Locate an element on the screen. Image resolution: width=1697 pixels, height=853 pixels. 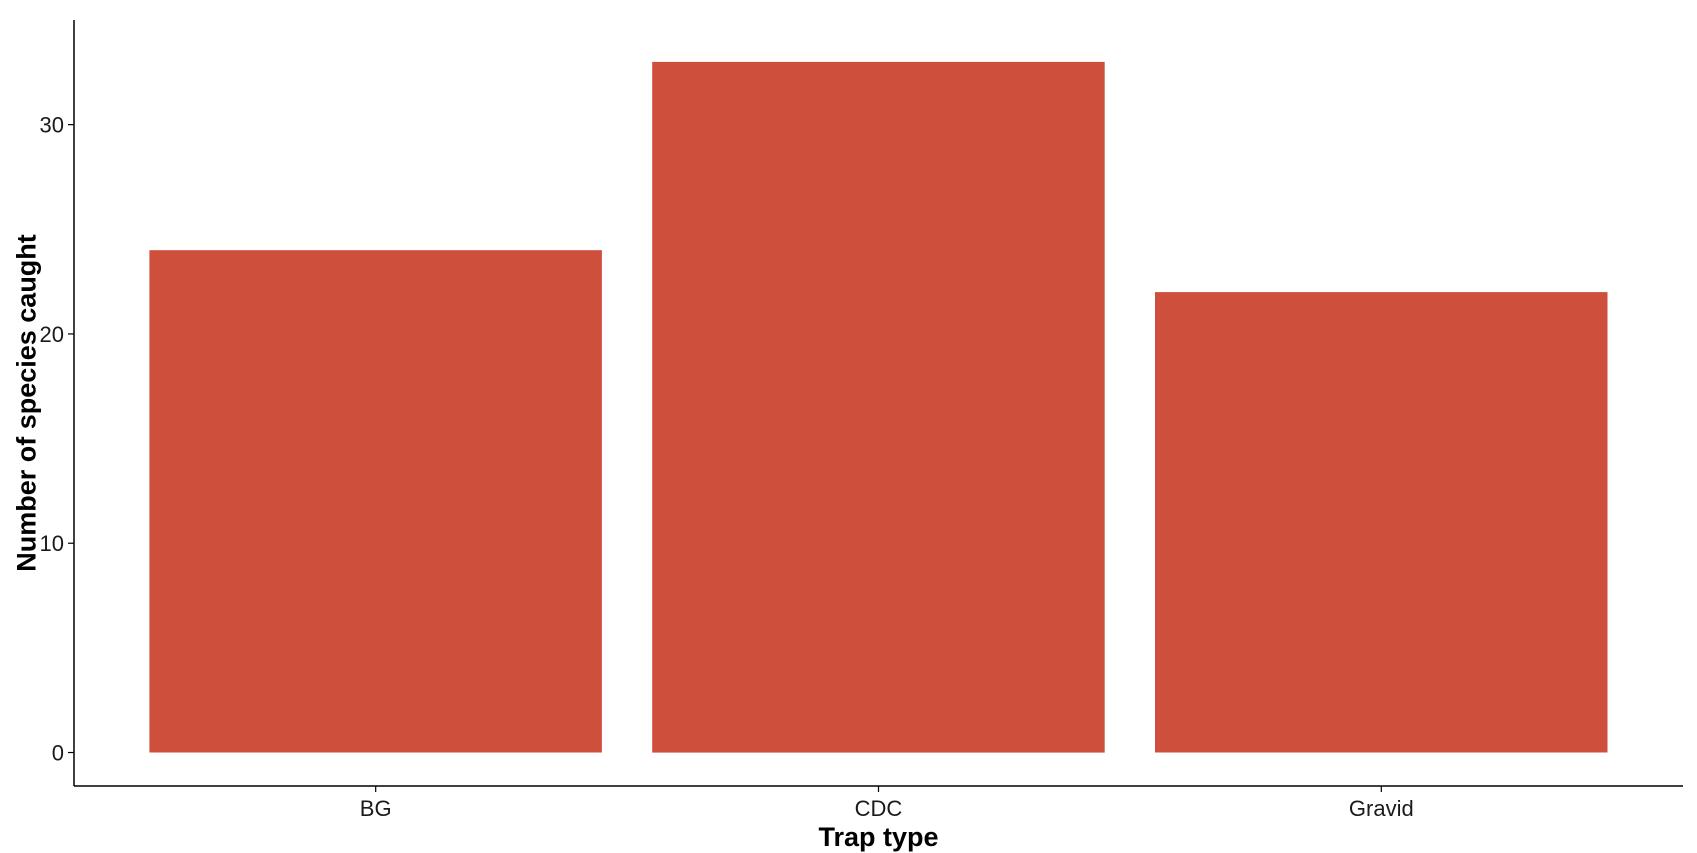
y-tick-label: 30 is located at coordinates (52, 125).